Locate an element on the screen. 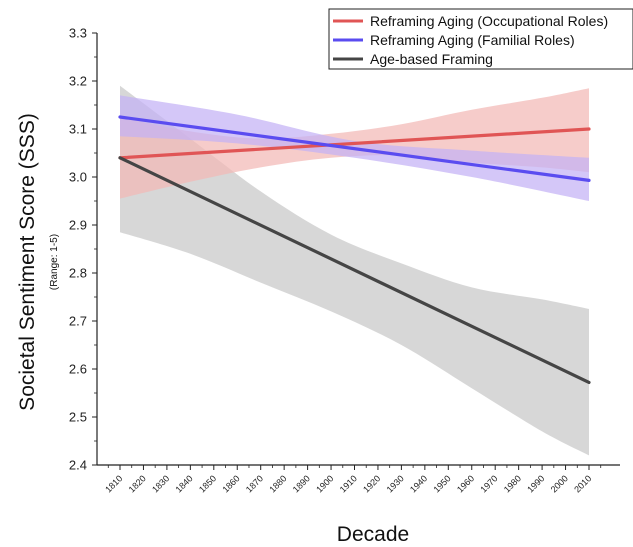 Image resolution: width=633 pixels, height=547 pixels. x-tick-label: 1890 is located at coordinates (301, 483).